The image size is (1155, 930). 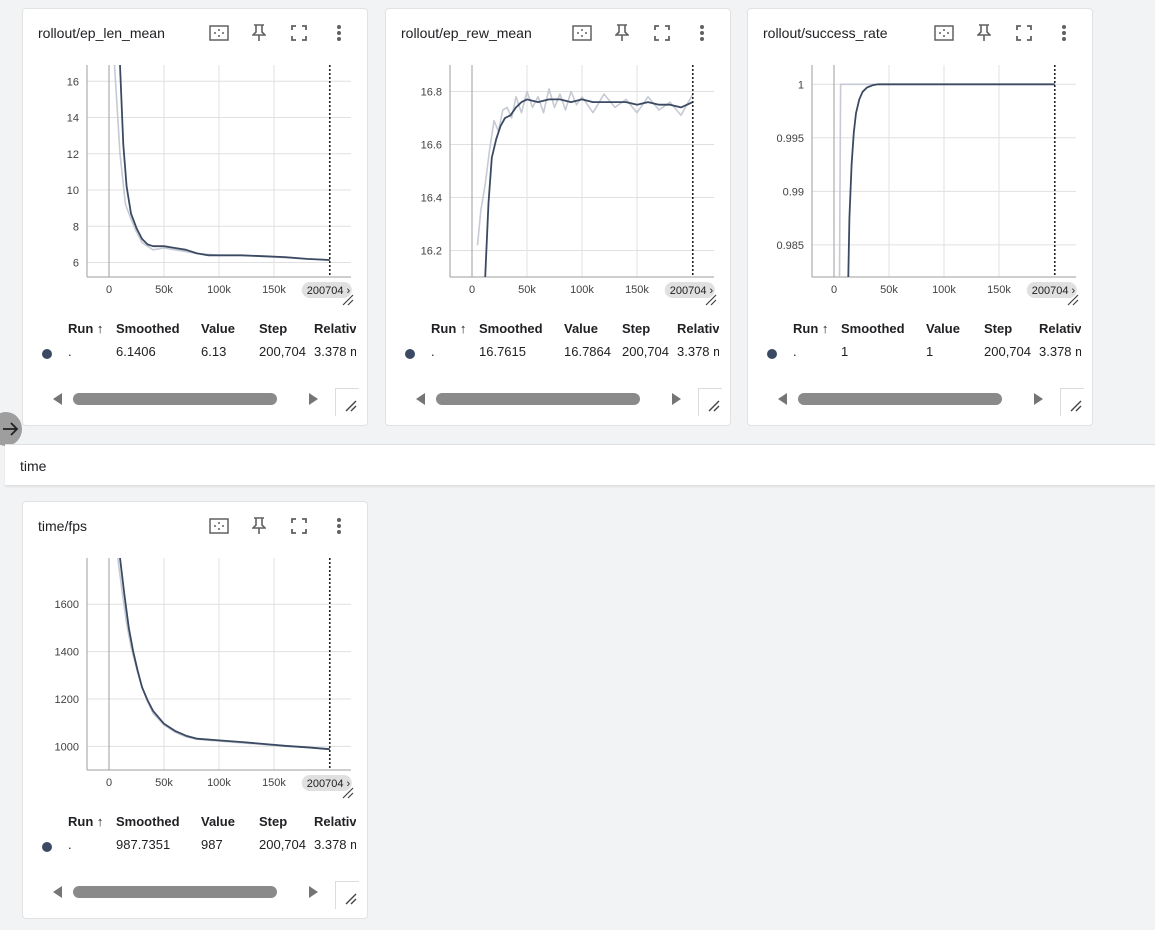 What do you see at coordinates (920, 184) in the screenshot?
I see `line-chart: 0.985 0.99 0.995 1 0 50k 100k 150k 200704 ›` at bounding box center [920, 184].